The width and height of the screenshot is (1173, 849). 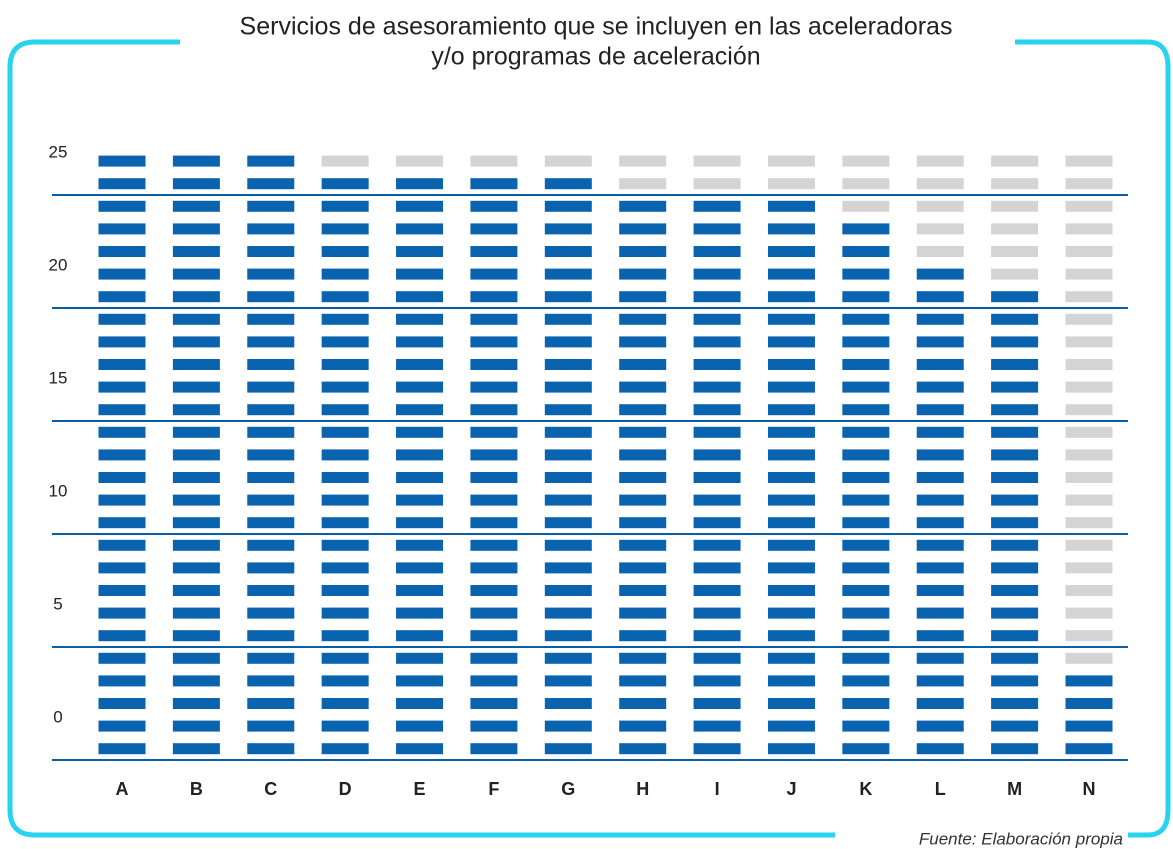 I want to click on x-tick-label: C, so click(x=270, y=789).